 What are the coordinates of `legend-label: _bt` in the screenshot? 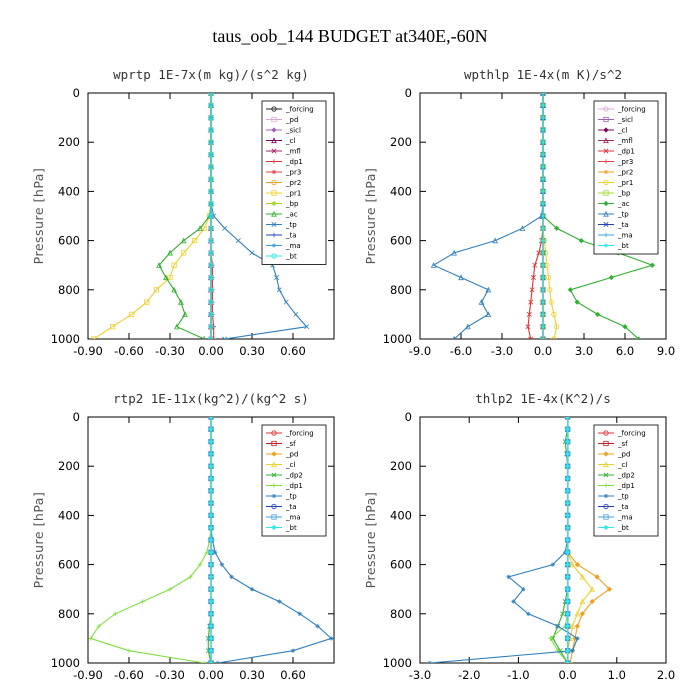 It's located at (623, 528).